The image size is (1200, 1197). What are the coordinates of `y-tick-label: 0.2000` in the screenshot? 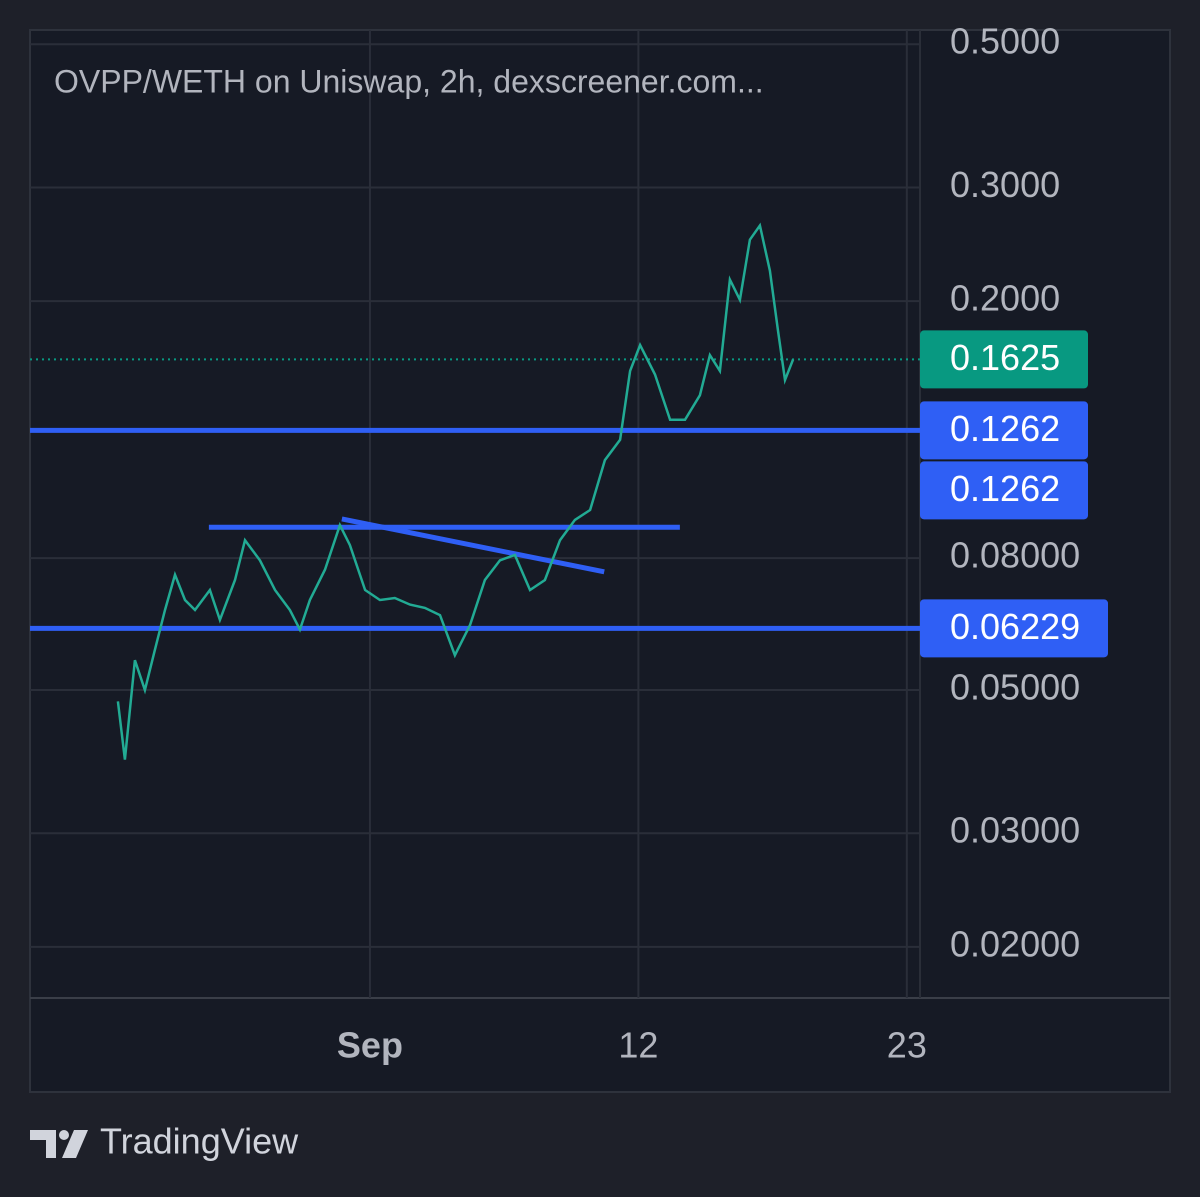 It's located at (1005, 298).